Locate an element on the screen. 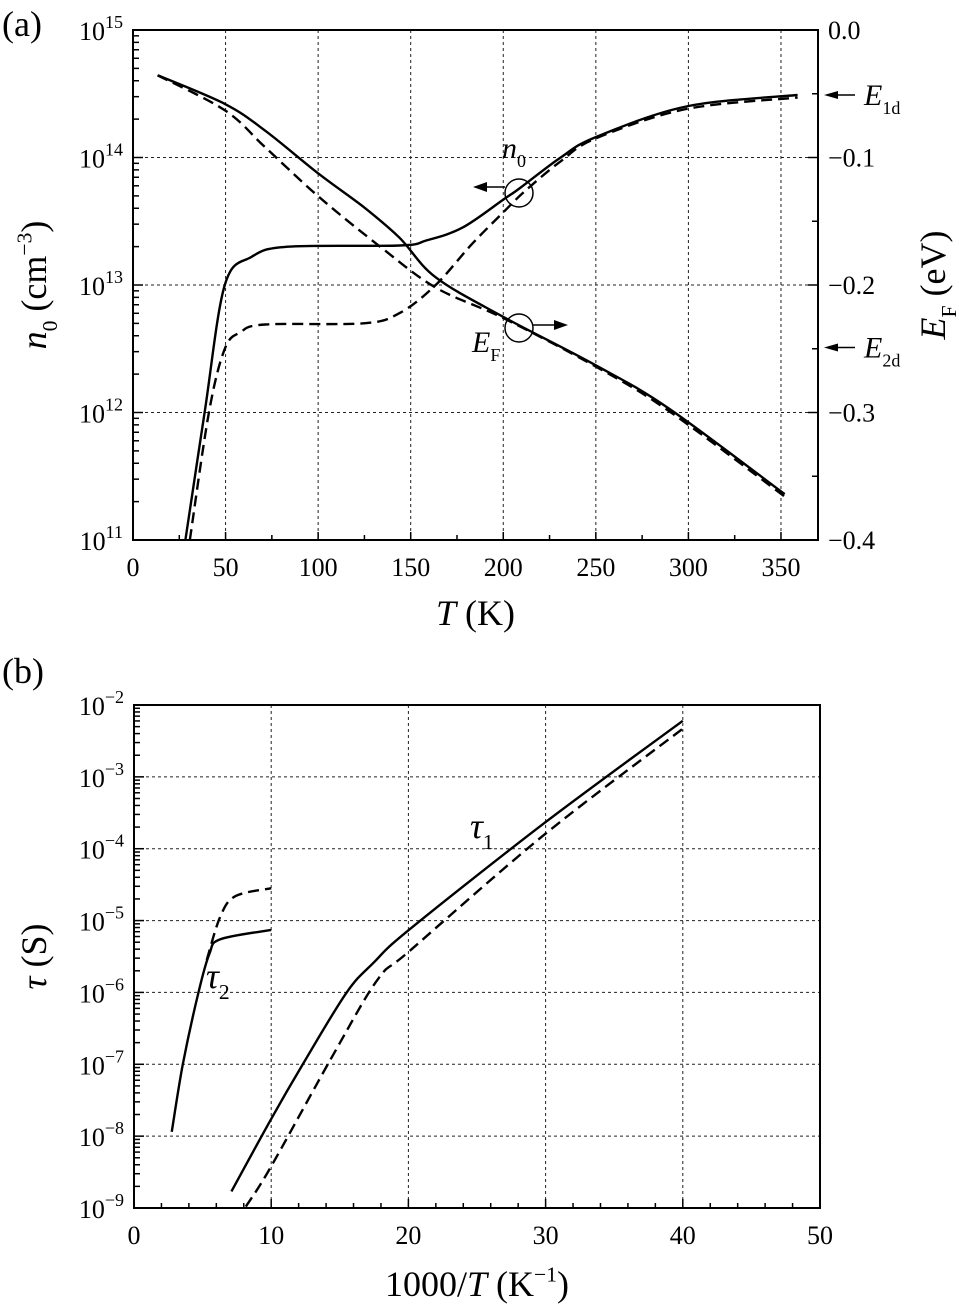  y2-axis-title: EF (eV) is located at coordinates (936, 286).